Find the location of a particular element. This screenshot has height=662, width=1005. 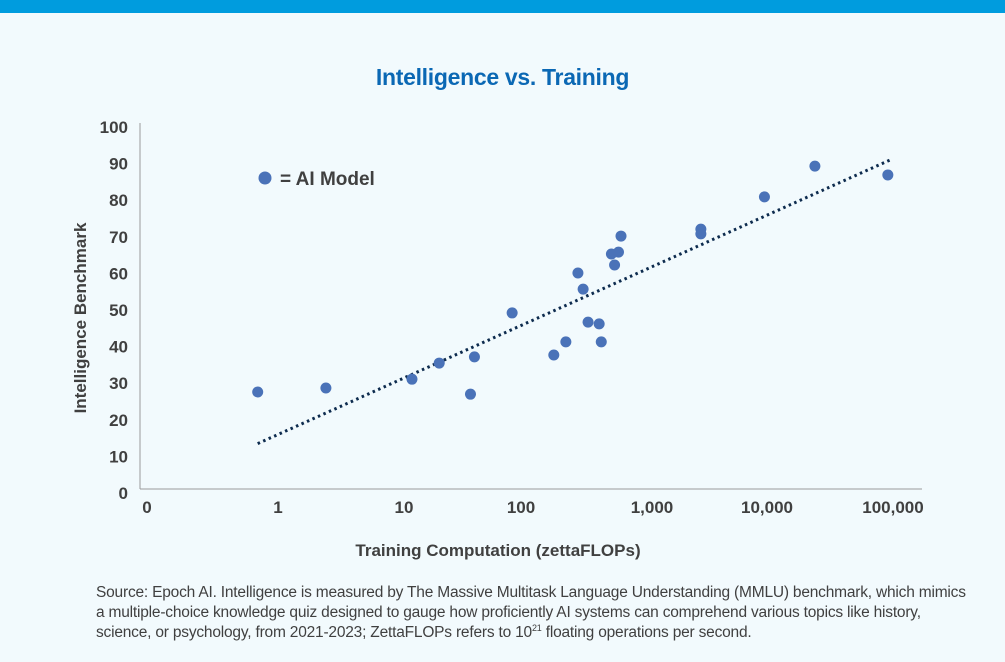

y-tick-label: 60 is located at coordinates (118, 273).